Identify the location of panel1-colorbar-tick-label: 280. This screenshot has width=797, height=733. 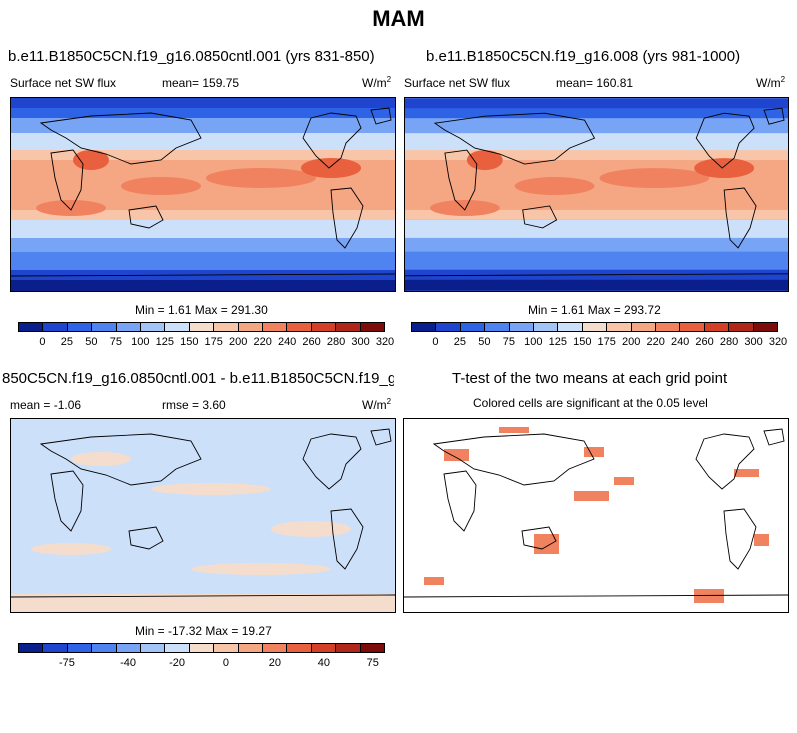
(336, 342).